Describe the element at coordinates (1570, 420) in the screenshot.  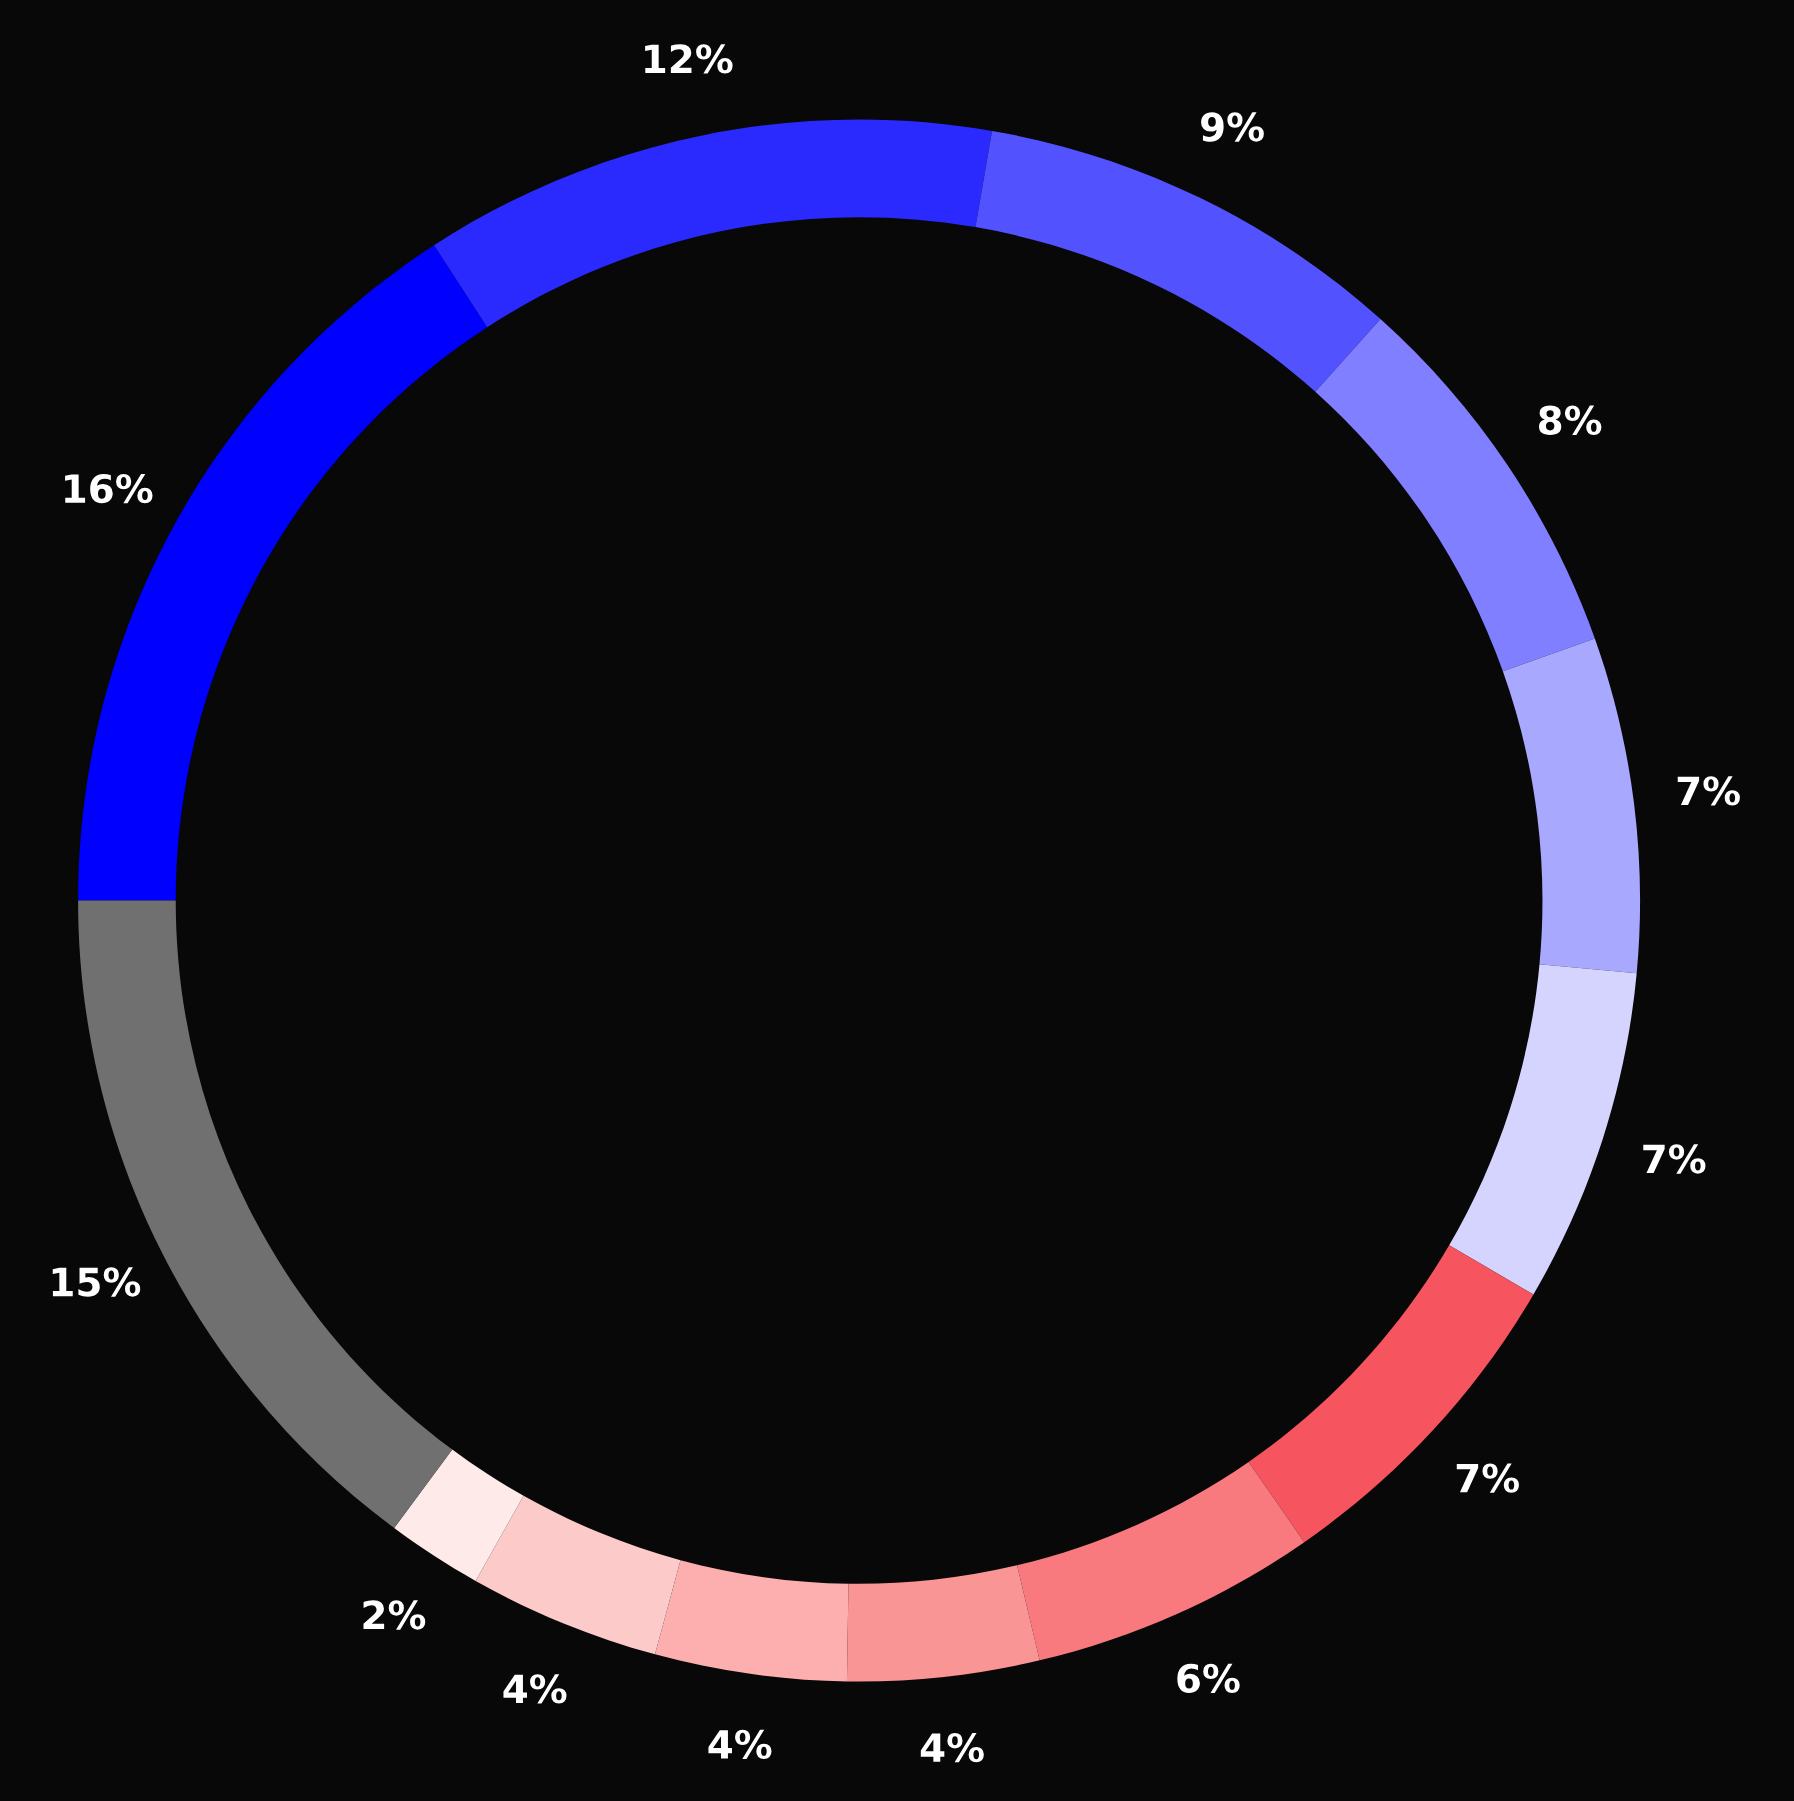
I see `data-label: 8%` at that location.